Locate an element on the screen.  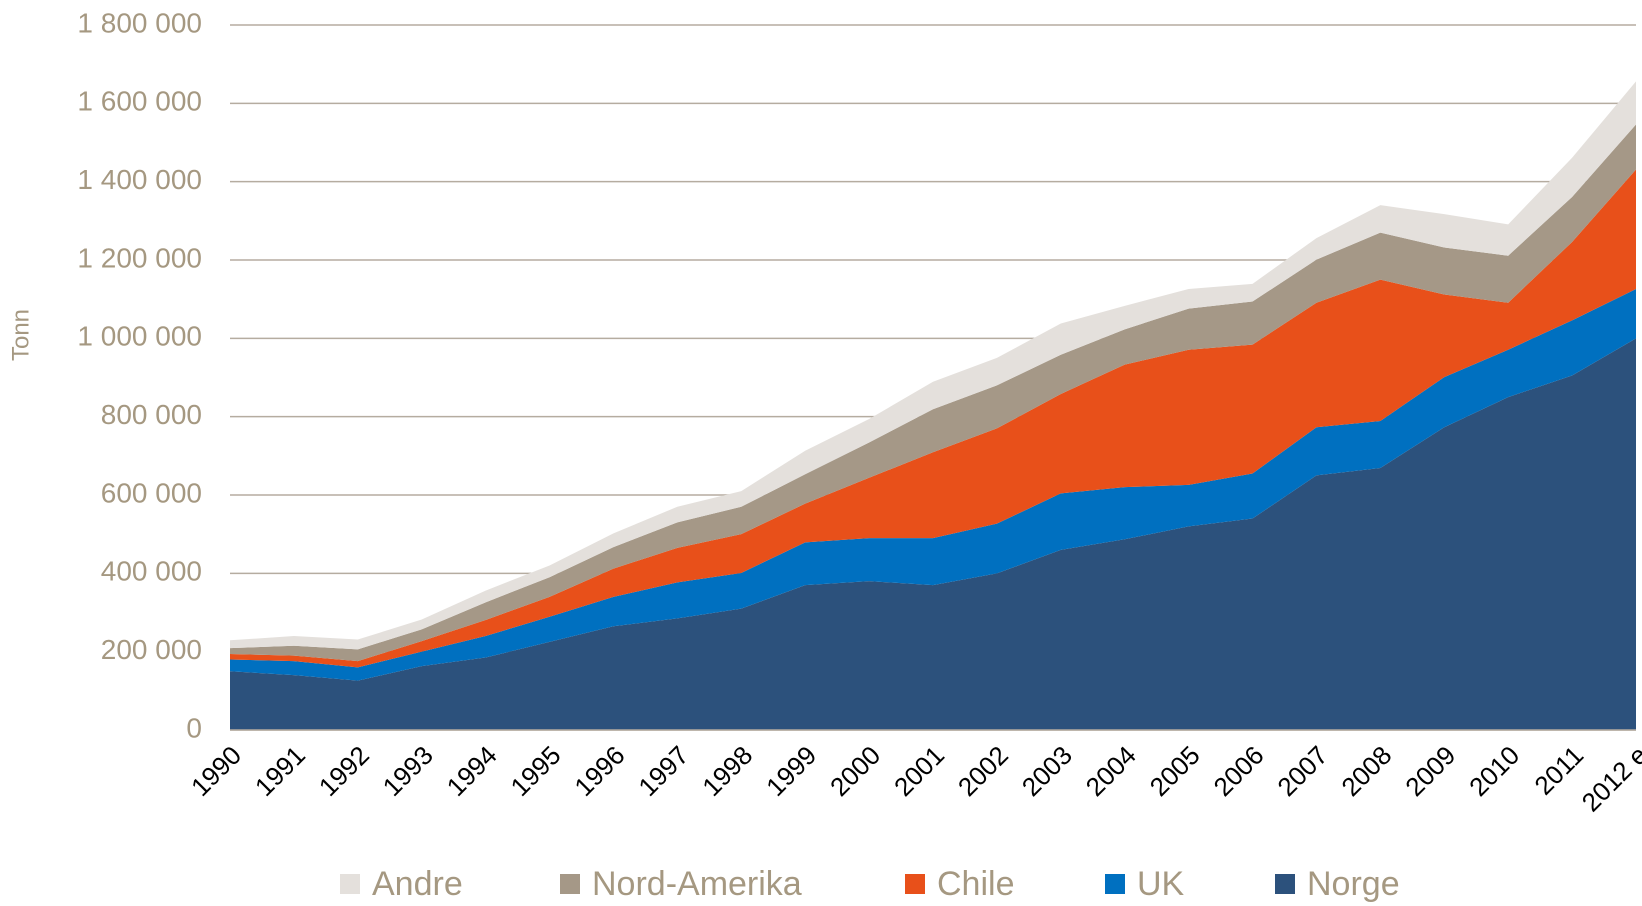
x-tick-label: 2000 is located at coordinates (855, 771).